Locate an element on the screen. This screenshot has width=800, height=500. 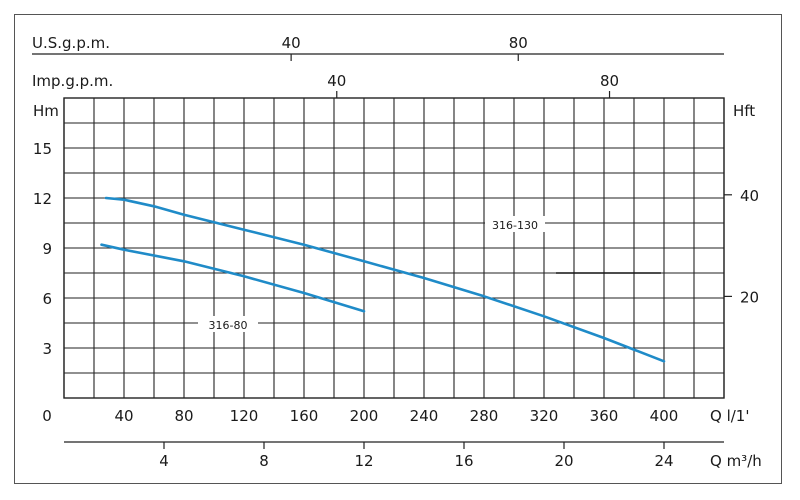
q-lmin-tick-label: 320 is located at coordinates (544, 416).